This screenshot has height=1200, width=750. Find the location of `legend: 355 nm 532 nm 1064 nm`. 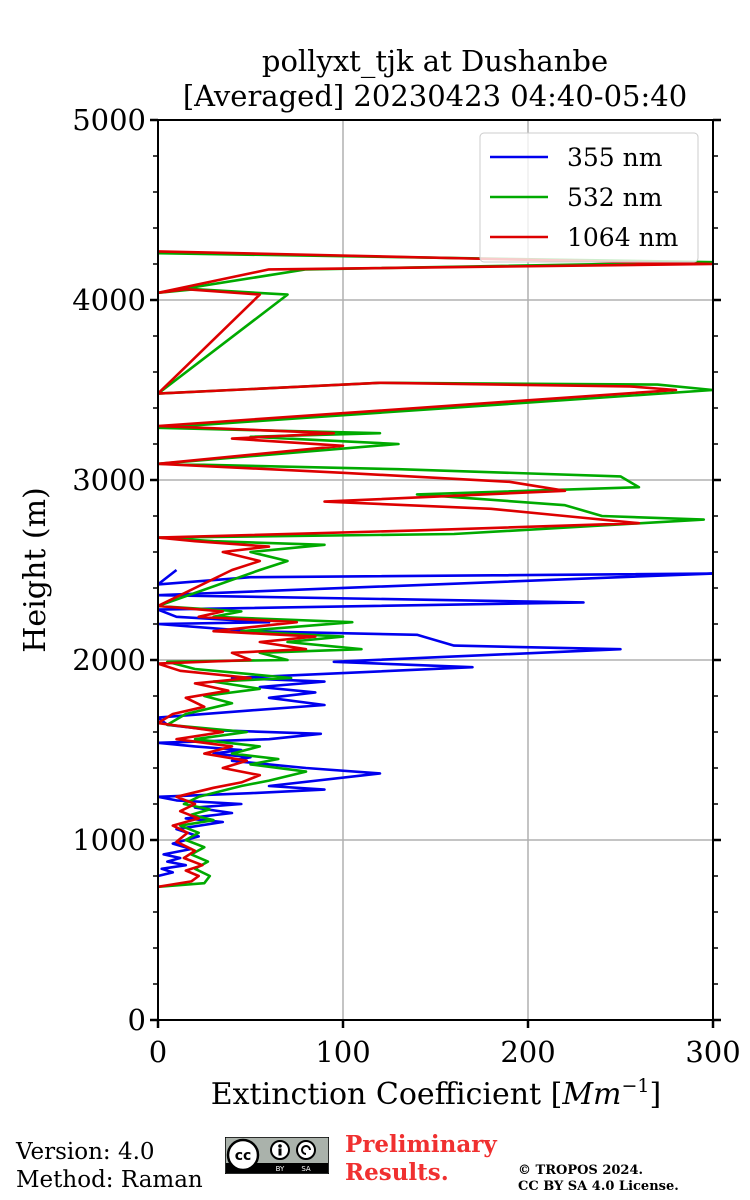

legend: 355 nm 532 nm 1064 nm is located at coordinates (589, 197).